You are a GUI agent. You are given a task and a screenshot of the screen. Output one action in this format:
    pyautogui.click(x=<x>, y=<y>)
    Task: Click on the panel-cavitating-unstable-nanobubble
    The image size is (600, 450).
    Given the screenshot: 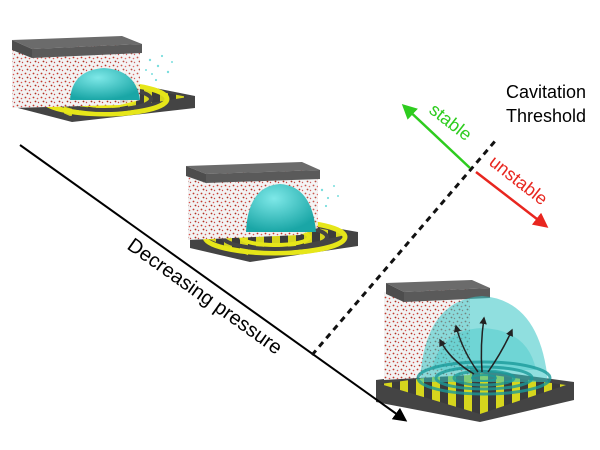 What is the action you would take?
    pyautogui.click(x=475, y=351)
    